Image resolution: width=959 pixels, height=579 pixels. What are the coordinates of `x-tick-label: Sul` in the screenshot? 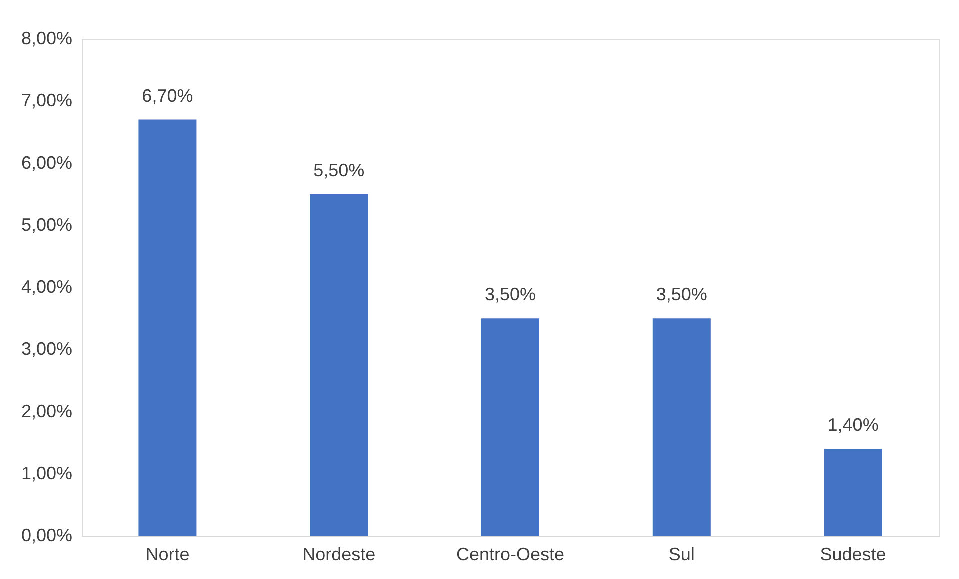 It's located at (681, 554).